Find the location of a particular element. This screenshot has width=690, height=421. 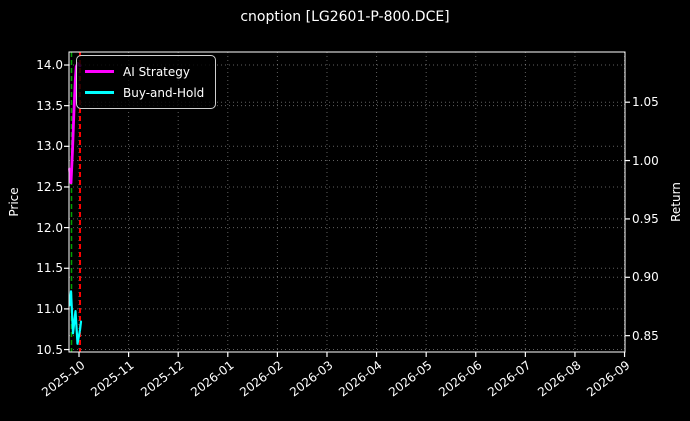

buy-and-hold-line is located at coordinates (75, 317).